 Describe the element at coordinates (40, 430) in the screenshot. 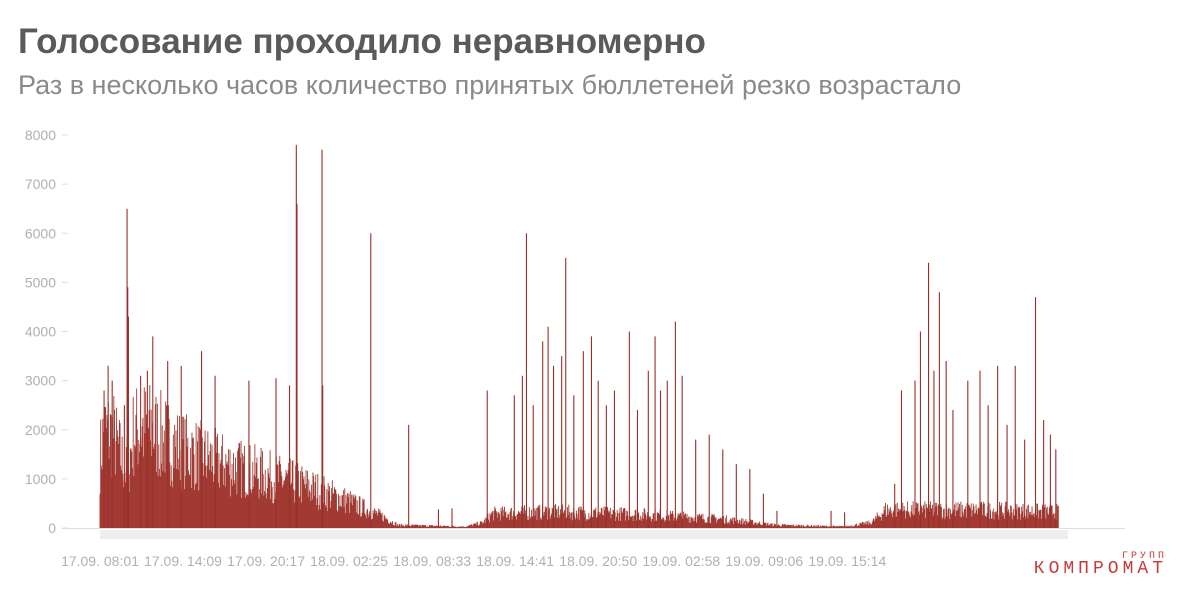

I see `y-tick-label: 2000` at that location.